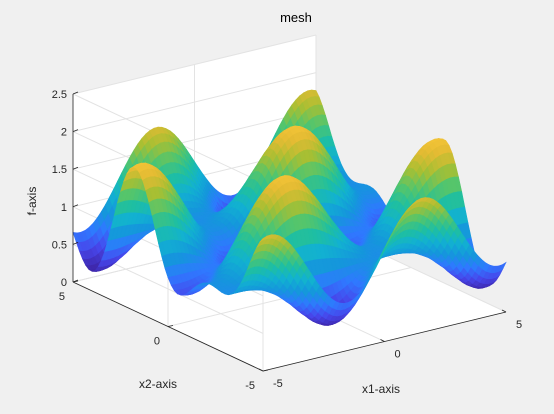 The height and width of the screenshot is (414, 554). Describe the element at coordinates (519, 325) in the screenshot. I see `x1-tick-label: 5` at that location.